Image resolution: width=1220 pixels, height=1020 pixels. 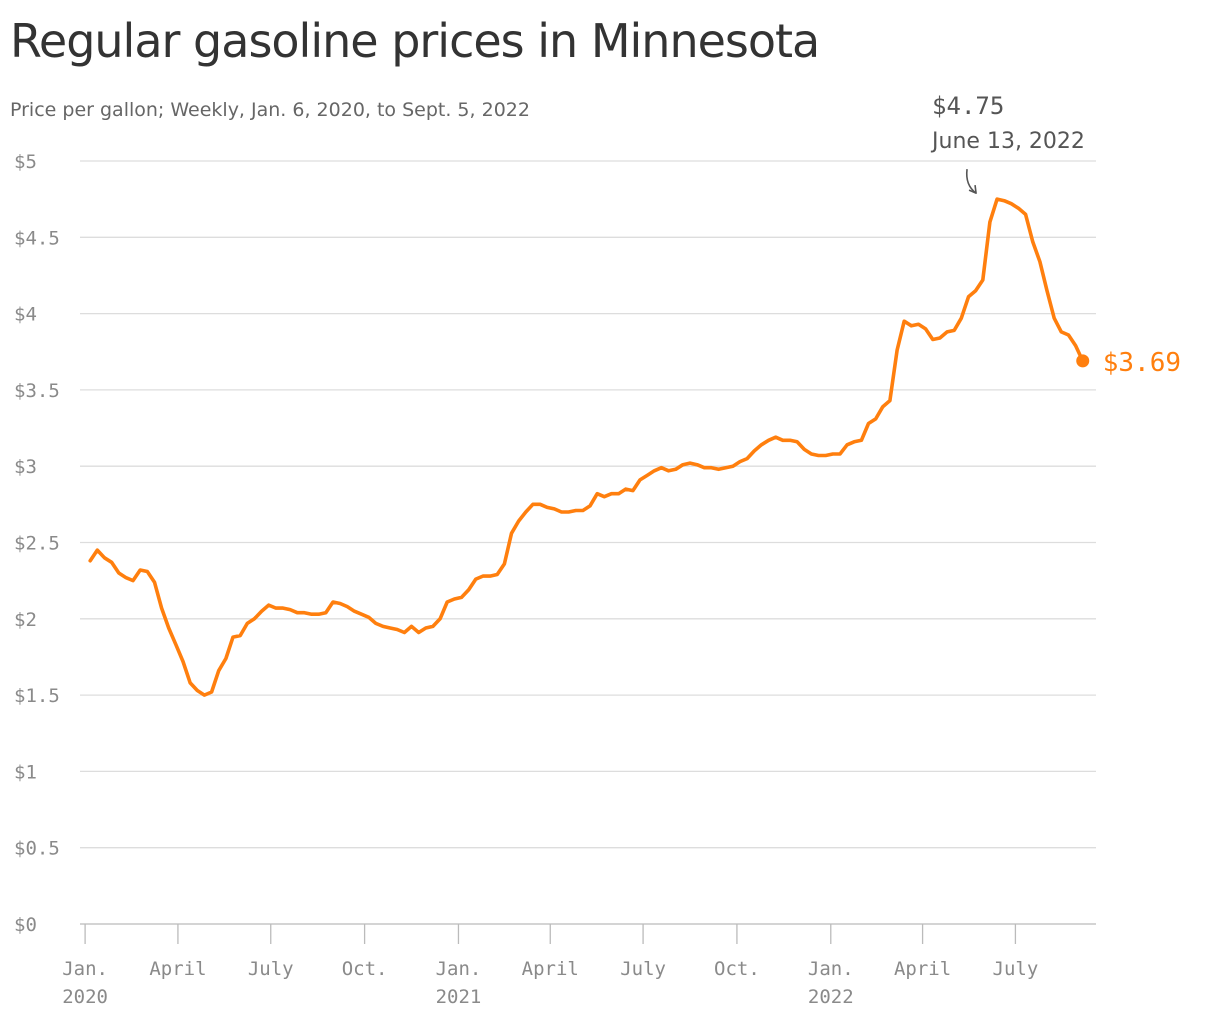 I want to click on peak-arrow-head, so click(x=972, y=189).